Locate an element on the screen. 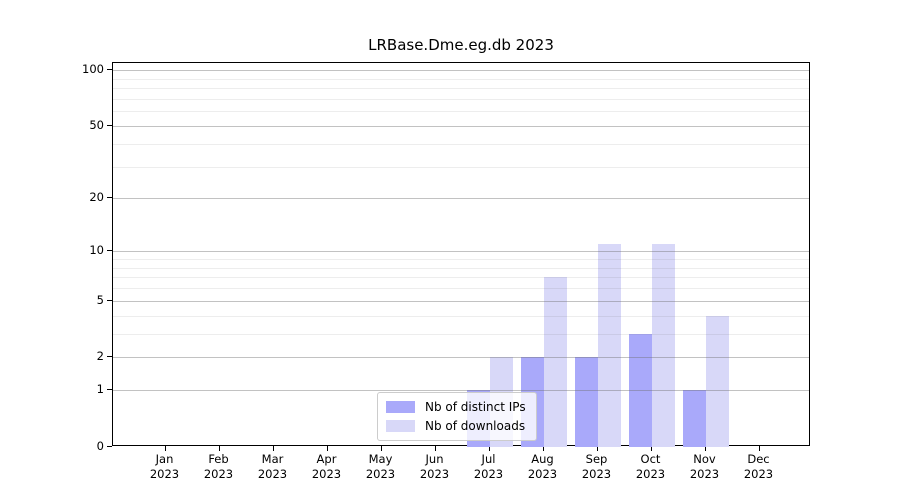  y-tick-label: 2 is located at coordinates (100, 356).